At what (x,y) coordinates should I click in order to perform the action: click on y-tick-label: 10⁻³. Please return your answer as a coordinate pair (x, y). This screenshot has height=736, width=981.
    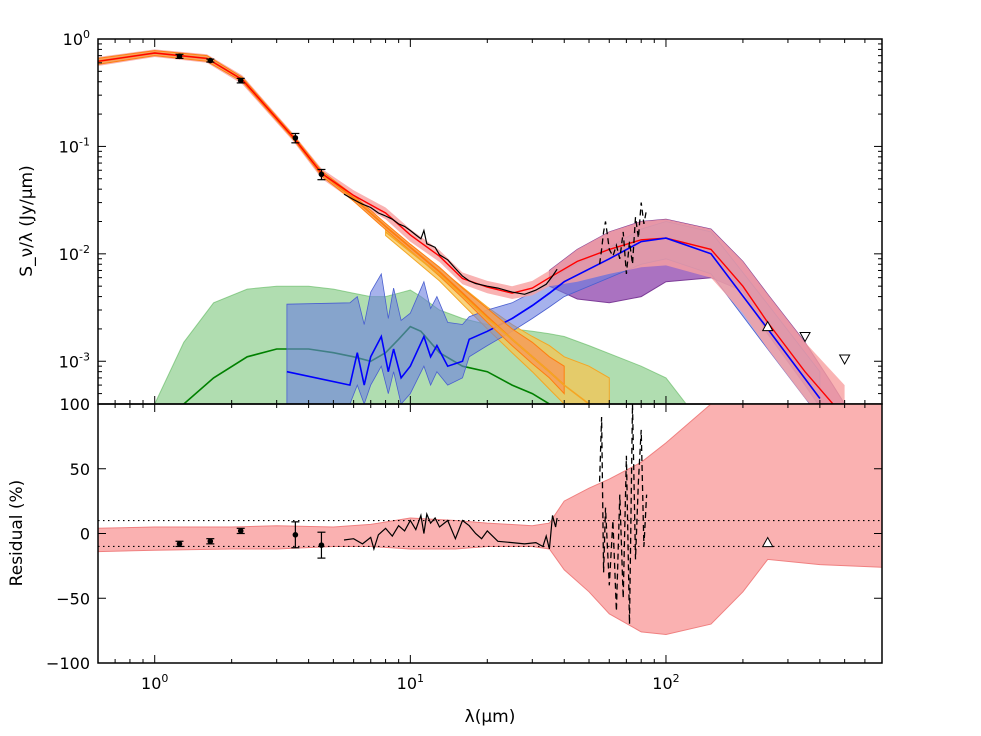
    Looking at the image, I should click on (74, 360).